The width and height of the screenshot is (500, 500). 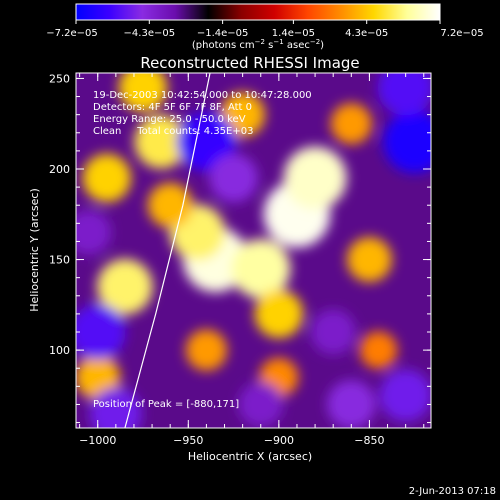 What do you see at coordinates (59, 78) in the screenshot?
I see `y-tick-label: 250` at bounding box center [59, 78].